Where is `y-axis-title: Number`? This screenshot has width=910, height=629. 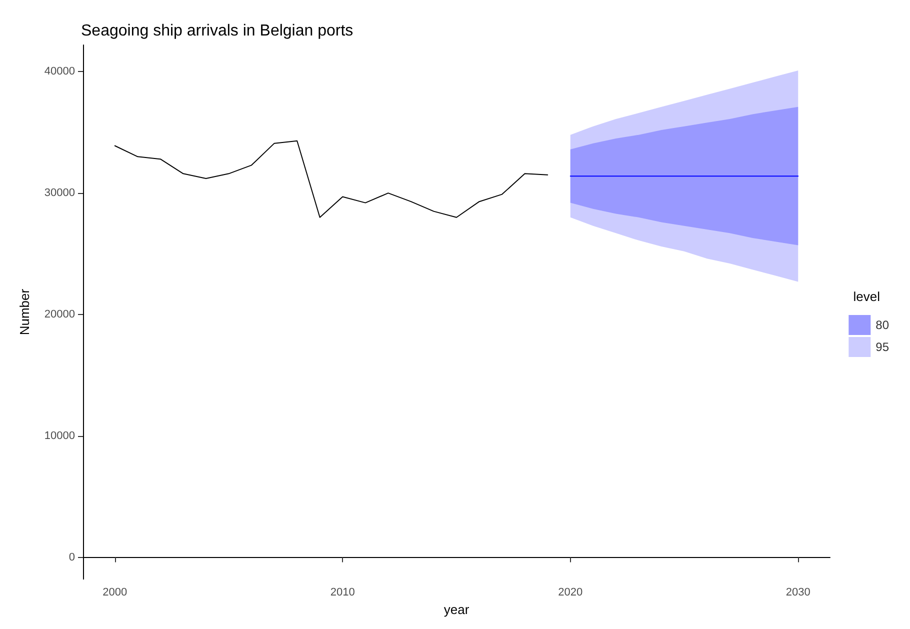
y-axis-title: Number is located at coordinates (24, 312).